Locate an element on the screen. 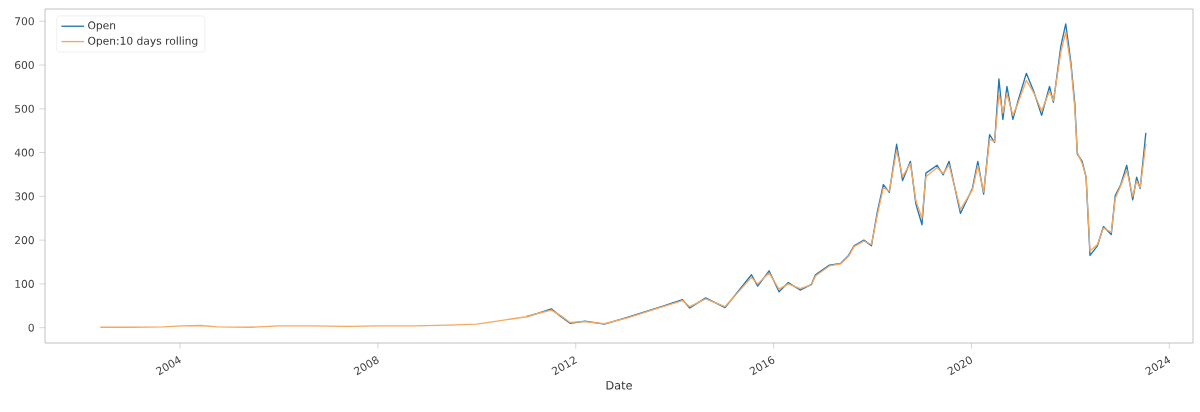 This screenshot has width=1200, height=412. y-tick-label: 200 is located at coordinates (24, 240).